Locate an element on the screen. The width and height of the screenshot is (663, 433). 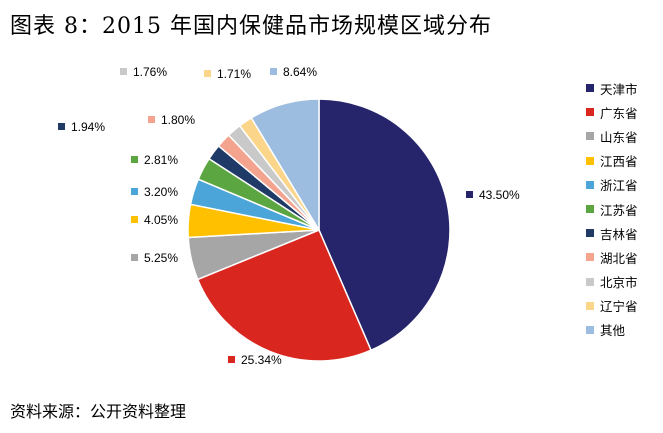
legend-item: 广东省 is located at coordinates (612, 112).